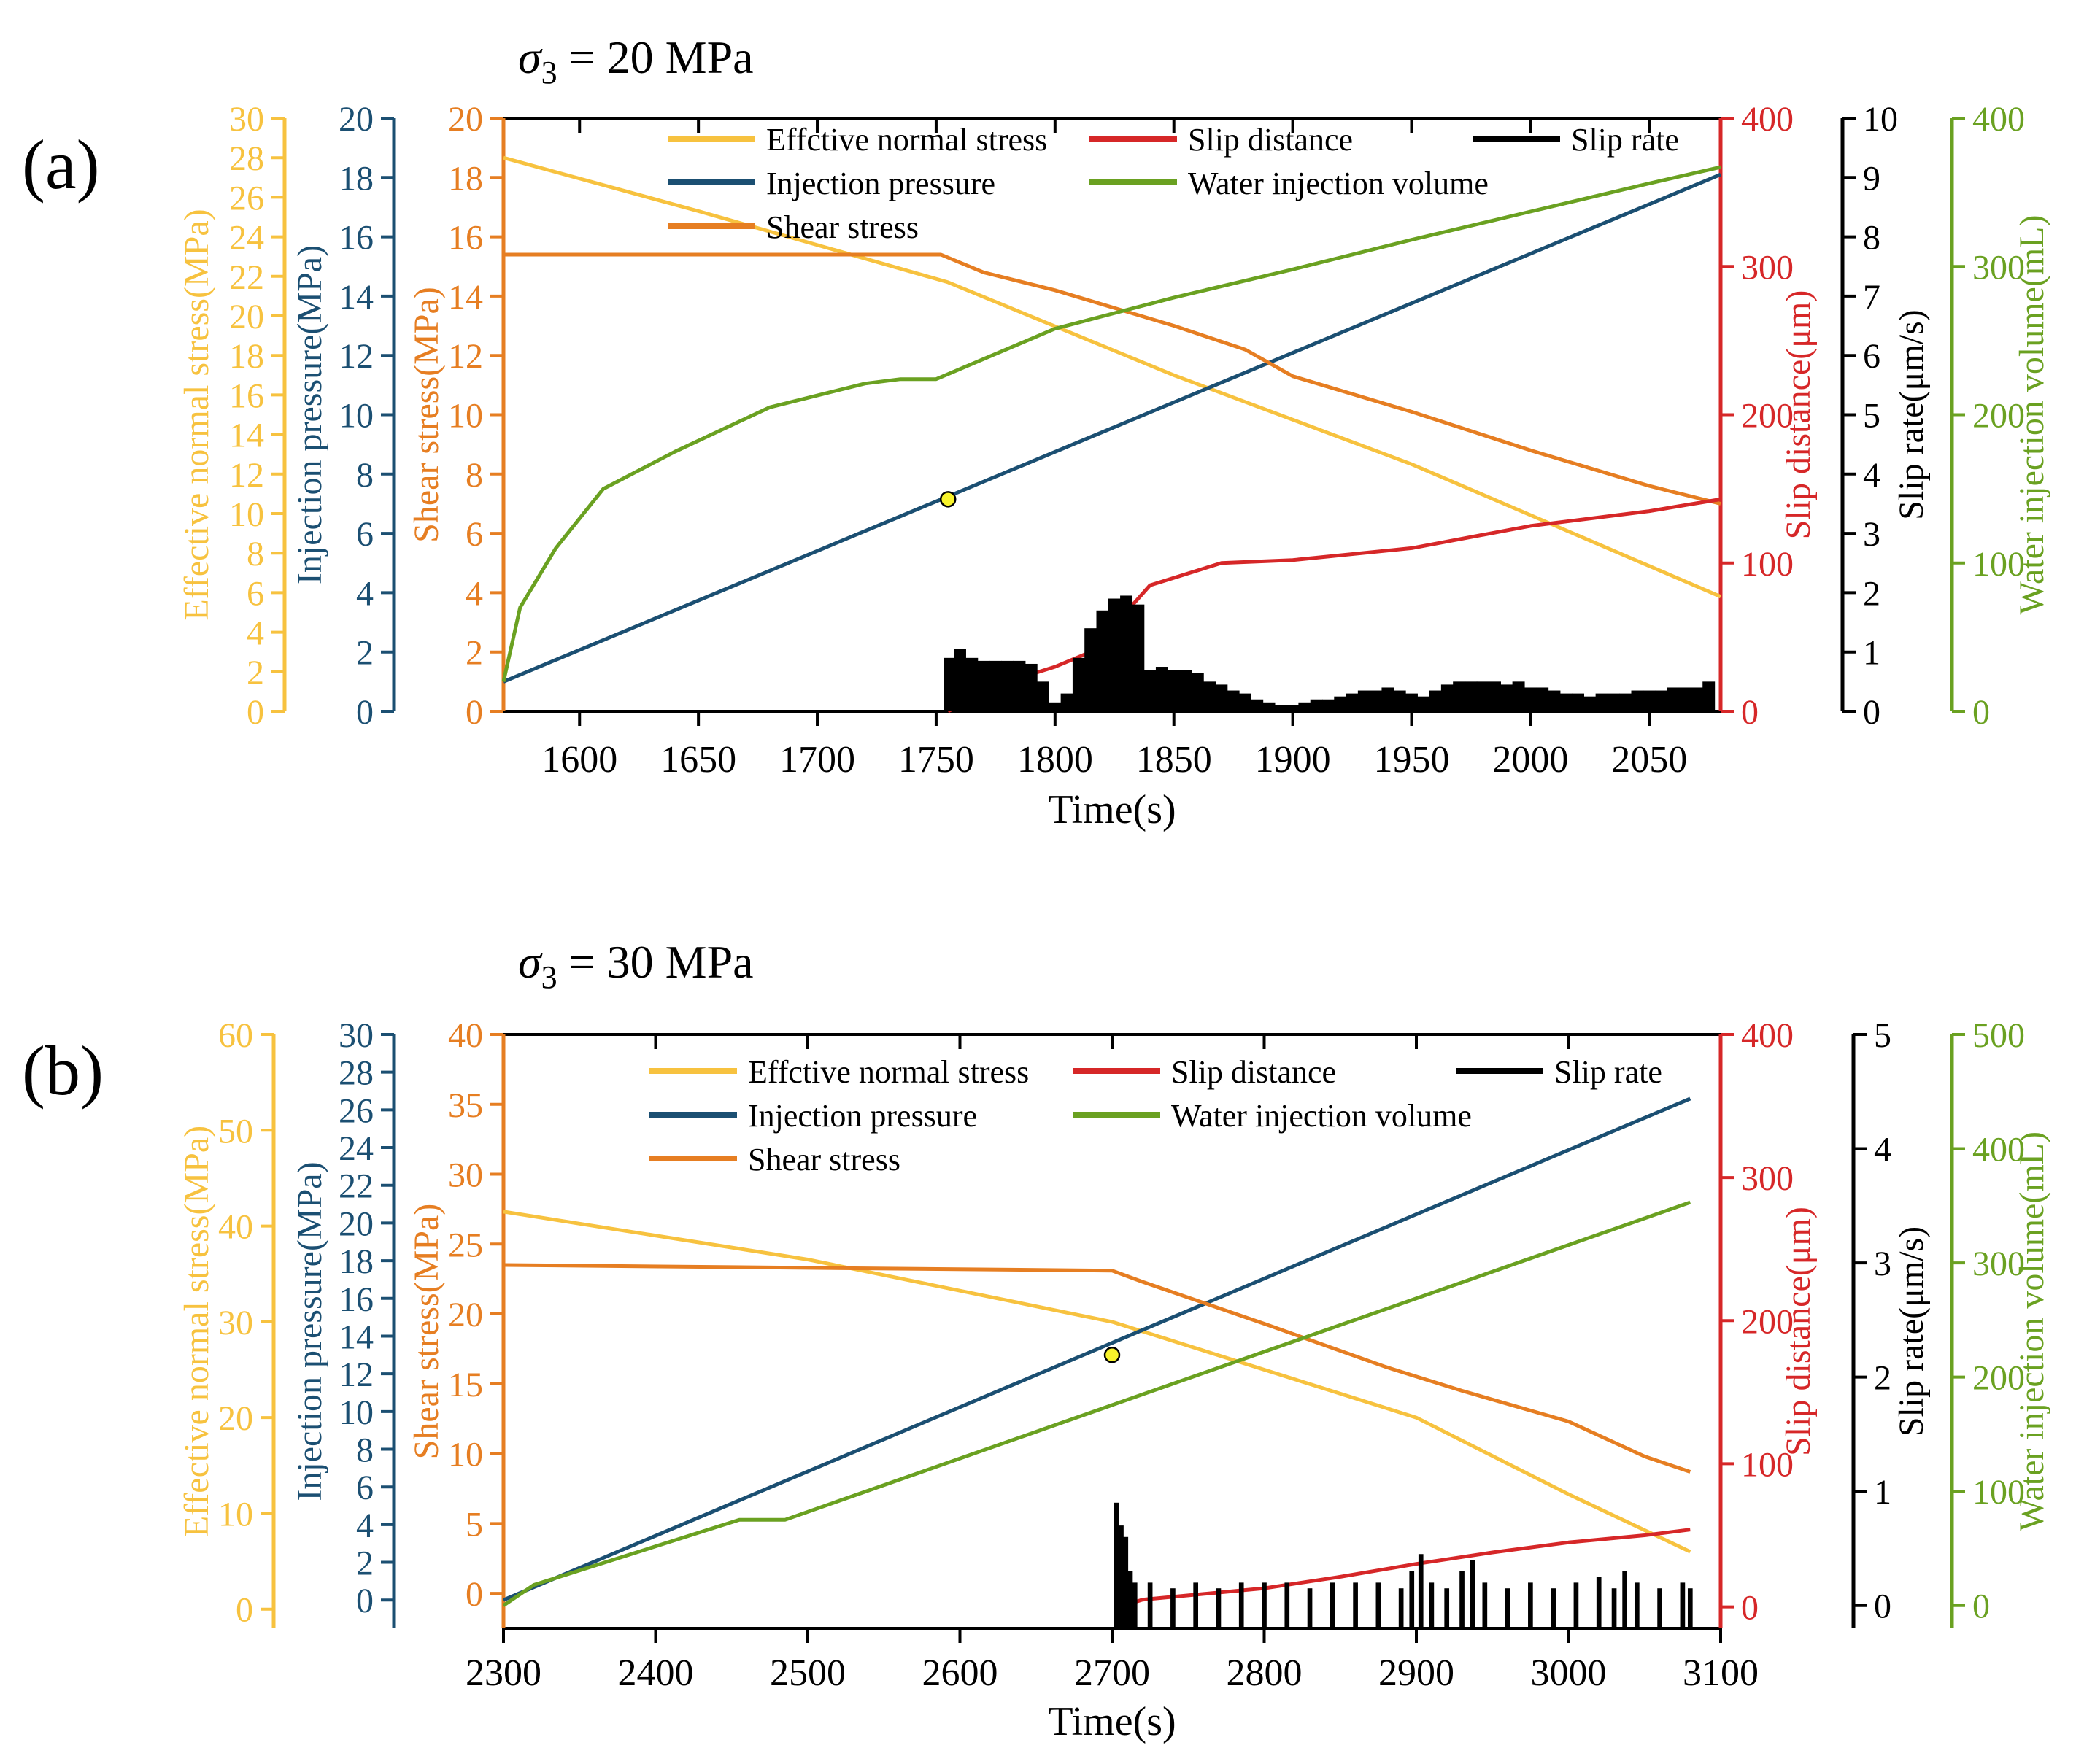  Describe the element at coordinates (2032, 415) in the screenshot. I see `water-injection-volume-axis-label: Water injection volume(mL)` at that location.